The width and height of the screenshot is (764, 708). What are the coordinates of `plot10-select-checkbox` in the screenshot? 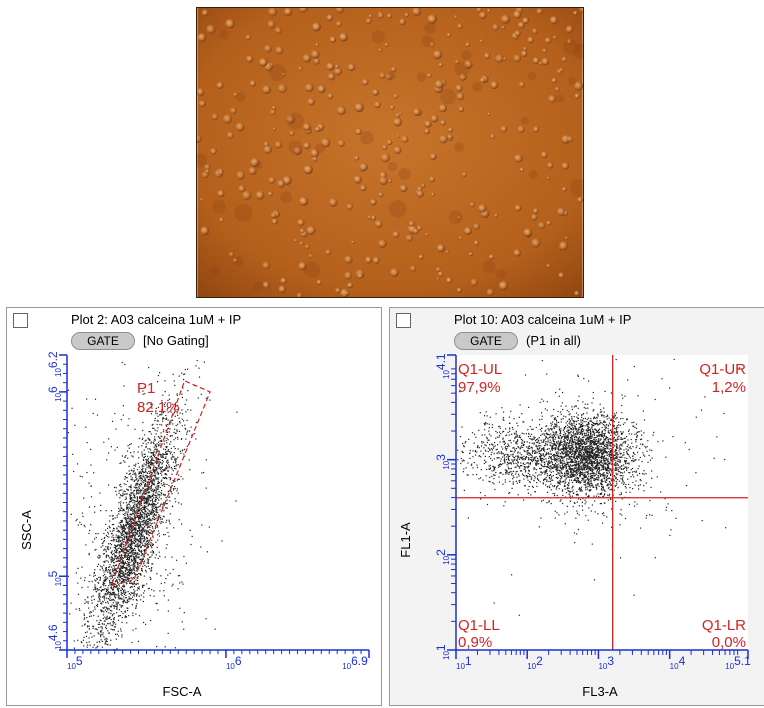 It's located at (403, 320).